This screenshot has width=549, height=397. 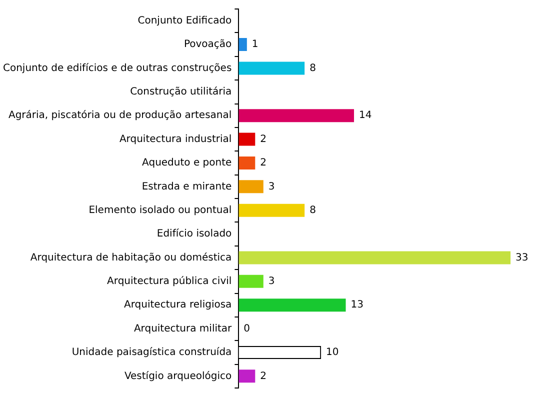 What do you see at coordinates (247, 328) in the screenshot?
I see `data-label: 0` at bounding box center [247, 328].